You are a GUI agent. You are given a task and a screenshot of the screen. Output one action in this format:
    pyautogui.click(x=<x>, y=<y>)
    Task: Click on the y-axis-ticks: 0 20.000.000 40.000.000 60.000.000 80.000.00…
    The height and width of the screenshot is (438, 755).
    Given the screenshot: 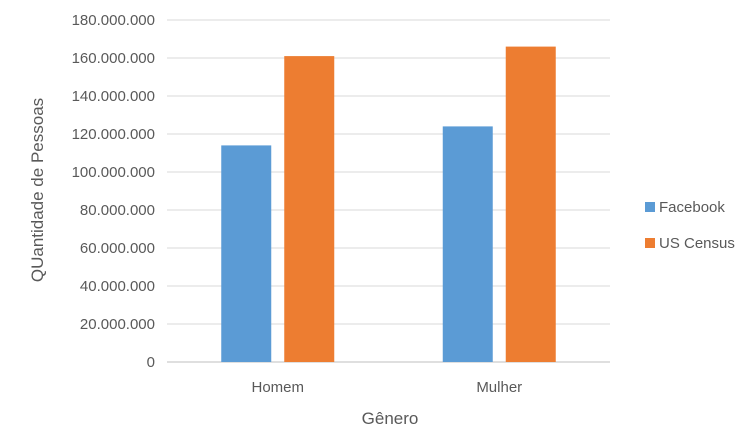 What is the action you would take?
    pyautogui.click(x=113, y=191)
    